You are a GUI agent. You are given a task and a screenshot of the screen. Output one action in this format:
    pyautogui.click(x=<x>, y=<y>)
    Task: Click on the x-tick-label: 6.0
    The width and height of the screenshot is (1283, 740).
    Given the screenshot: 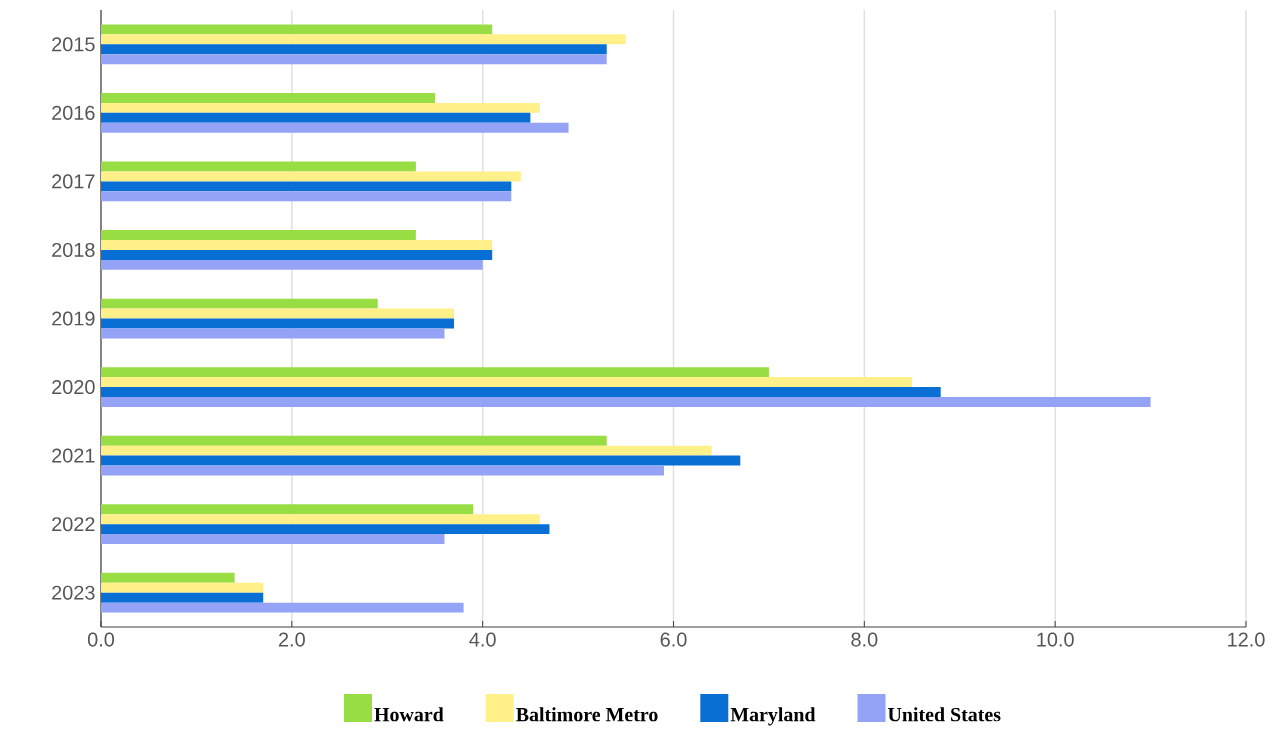 What is the action you would take?
    pyautogui.click(x=673, y=639)
    